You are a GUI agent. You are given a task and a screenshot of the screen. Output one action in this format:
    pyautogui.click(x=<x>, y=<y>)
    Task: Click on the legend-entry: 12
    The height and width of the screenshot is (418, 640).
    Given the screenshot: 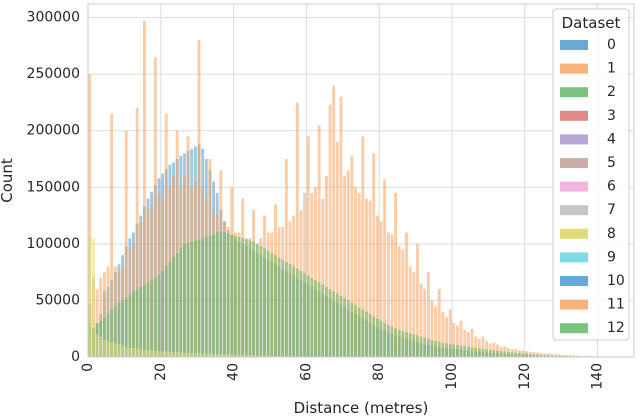 What is the action you would take?
    pyautogui.click(x=592, y=328)
    